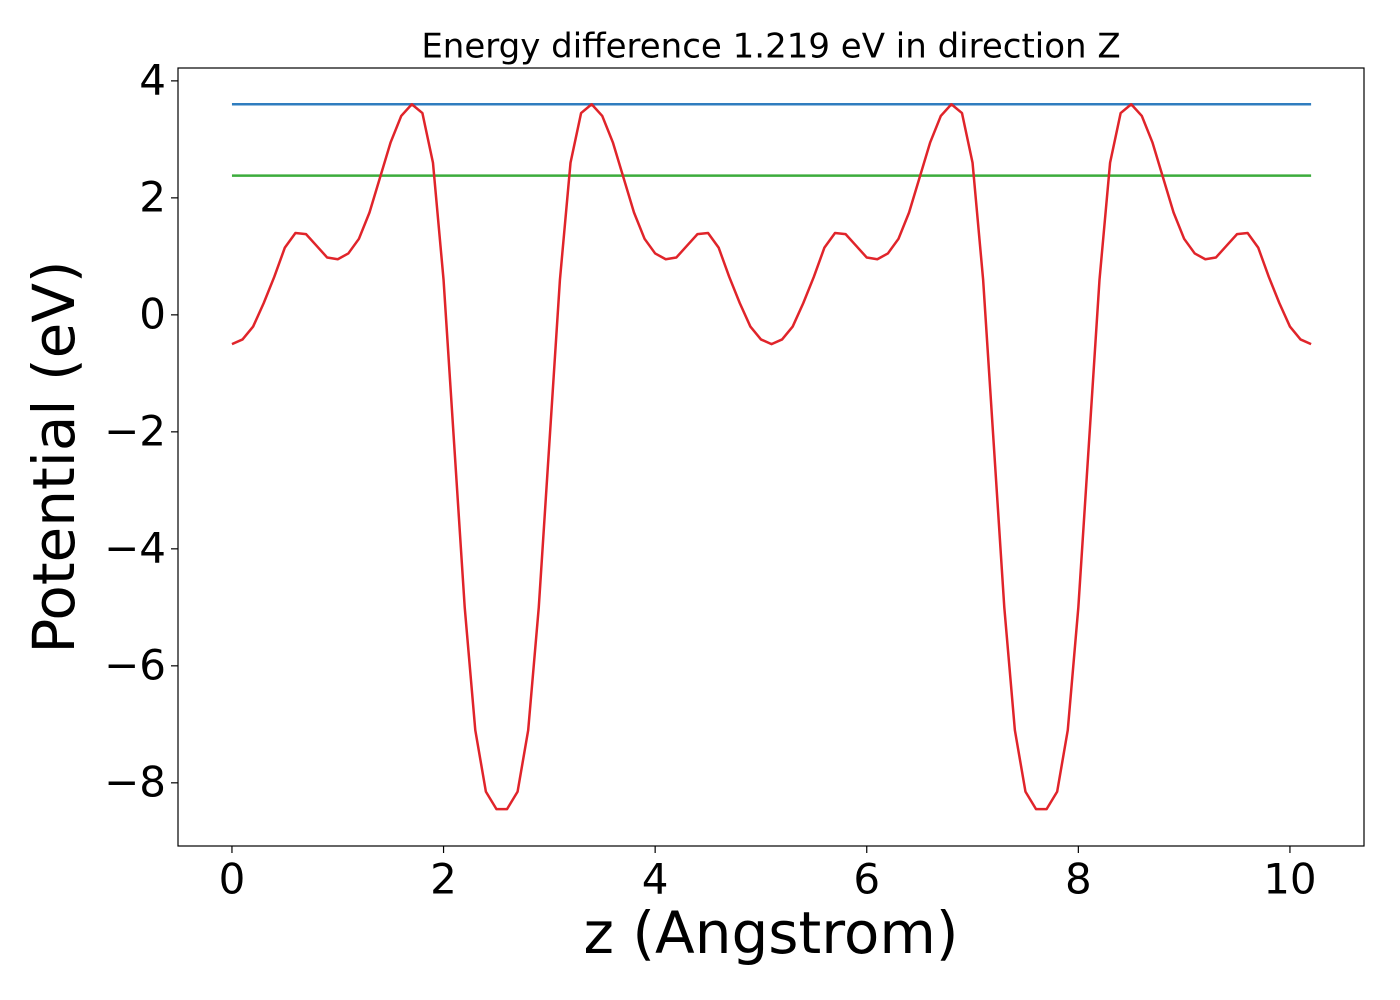 The height and width of the screenshot is (1000, 1400). Describe the element at coordinates (152, 313) in the screenshot. I see `y-tick-label: 0` at that location.